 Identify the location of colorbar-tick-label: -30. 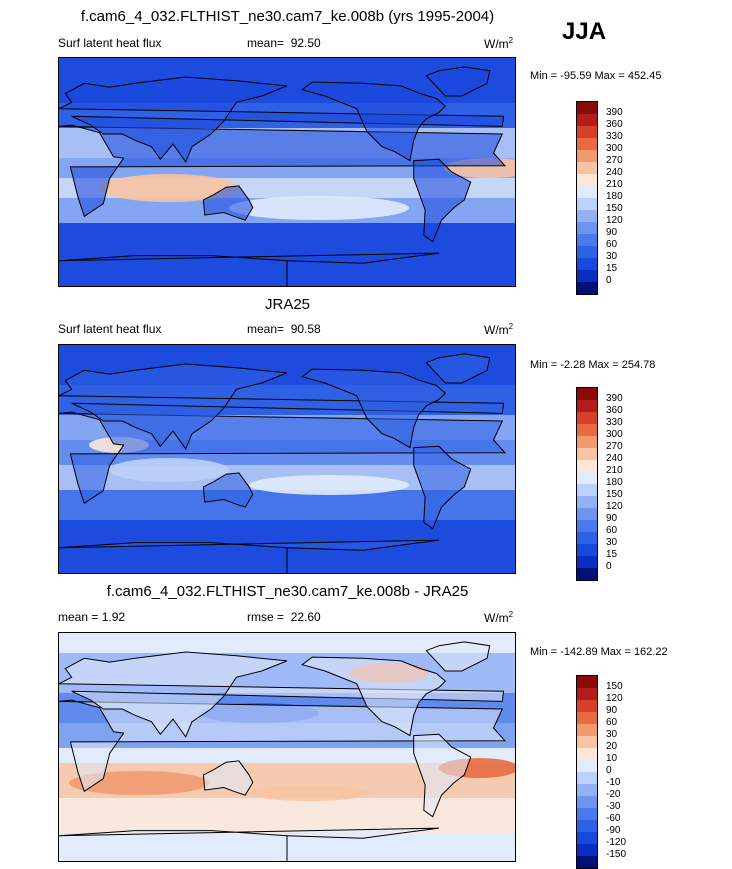
(613, 806).